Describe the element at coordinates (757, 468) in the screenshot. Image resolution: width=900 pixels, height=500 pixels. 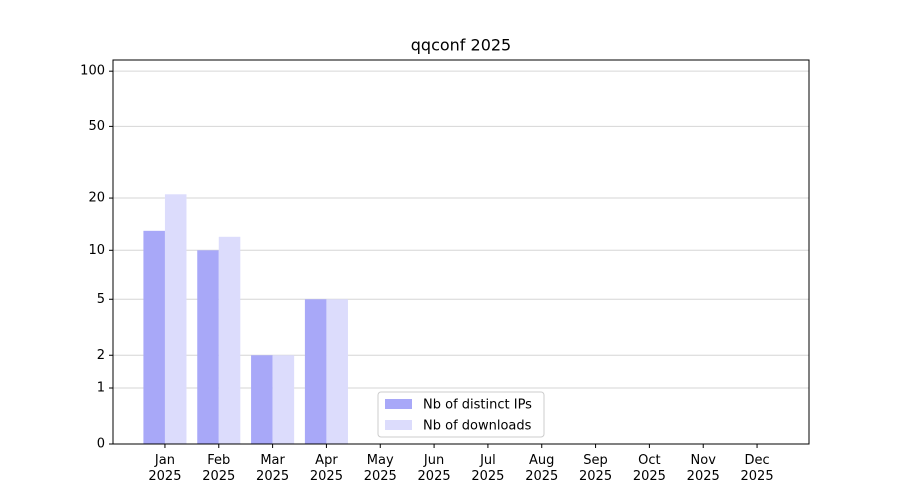
I see `x-tick-label: Dec 2025` at that location.